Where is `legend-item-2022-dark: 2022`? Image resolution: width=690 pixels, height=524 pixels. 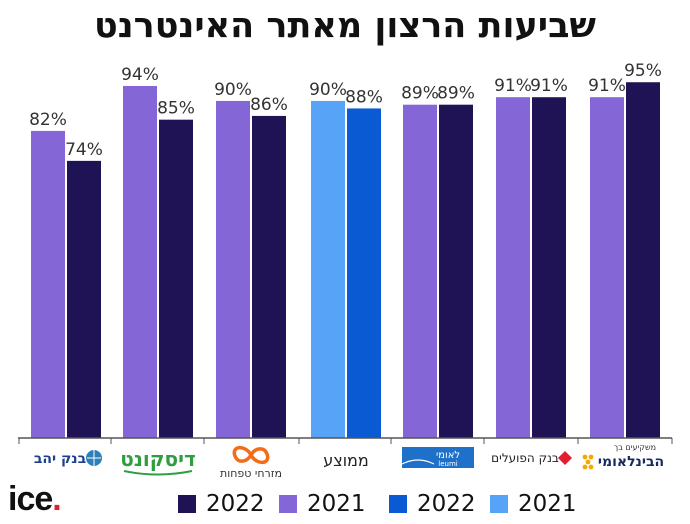
legend-item-2022-dark: 2022 is located at coordinates (221, 504).